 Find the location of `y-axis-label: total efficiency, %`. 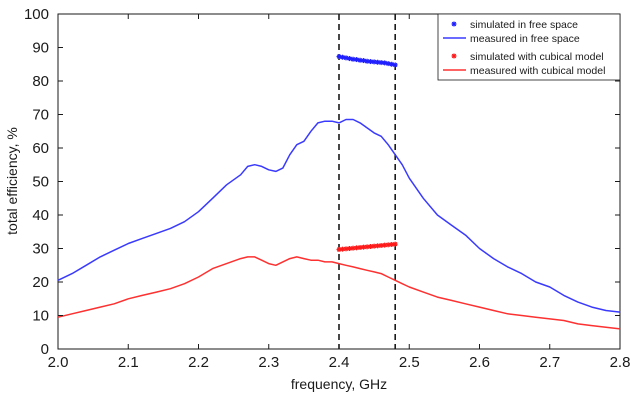

y-axis-label: total efficiency, % is located at coordinates (12, 181).